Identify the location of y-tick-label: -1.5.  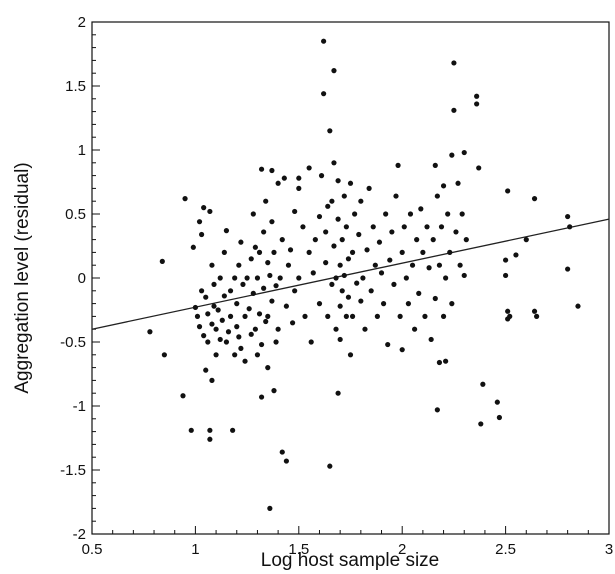
(73, 470).